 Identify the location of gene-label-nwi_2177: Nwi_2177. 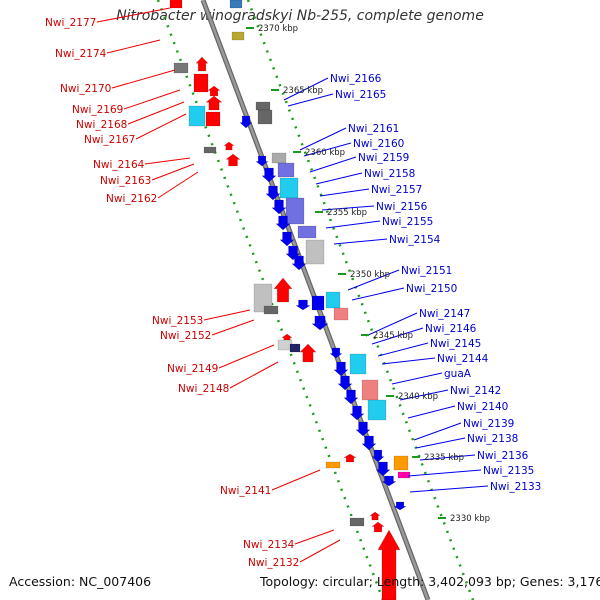
(70, 23).